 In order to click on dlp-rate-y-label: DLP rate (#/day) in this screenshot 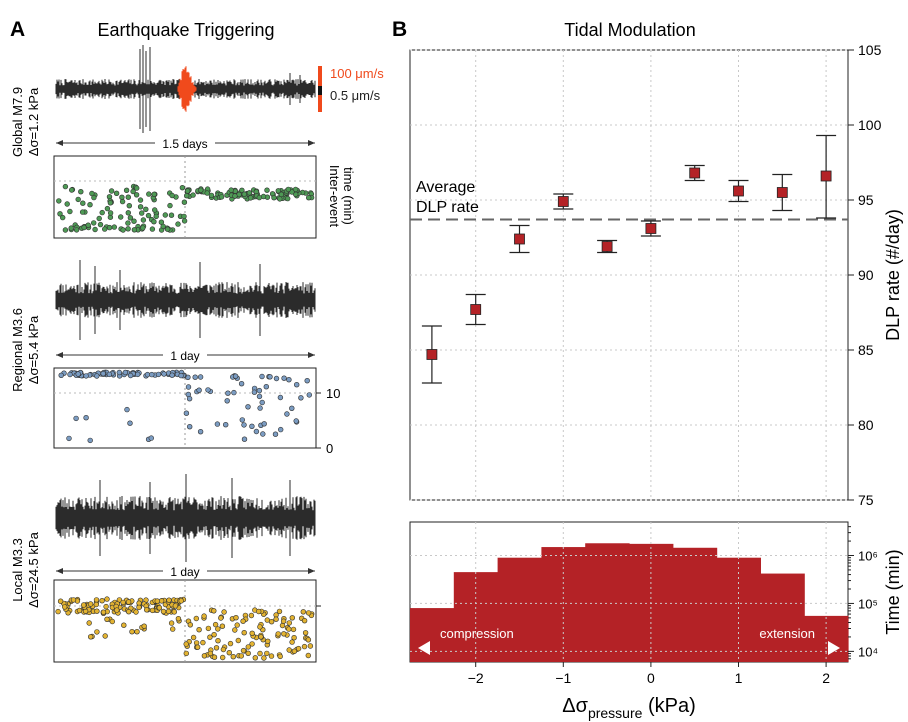, I will do `click(893, 275)`.